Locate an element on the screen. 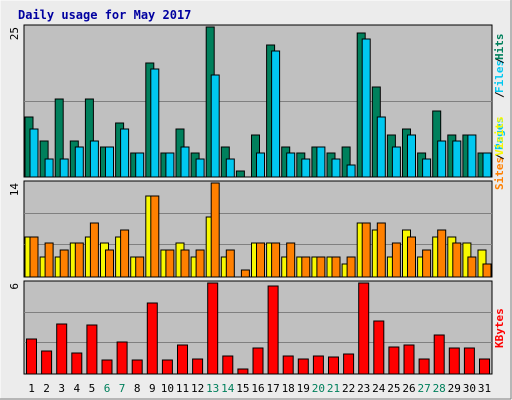 This screenshot has height=400, width=512. x-tick-label: 5 is located at coordinates (92, 388).